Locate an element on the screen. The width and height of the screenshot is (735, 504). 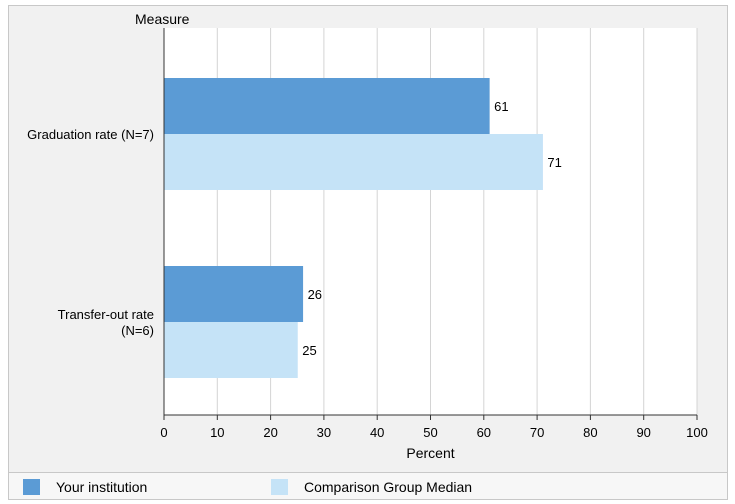
tick-label-x-30: 30 is located at coordinates (324, 432).